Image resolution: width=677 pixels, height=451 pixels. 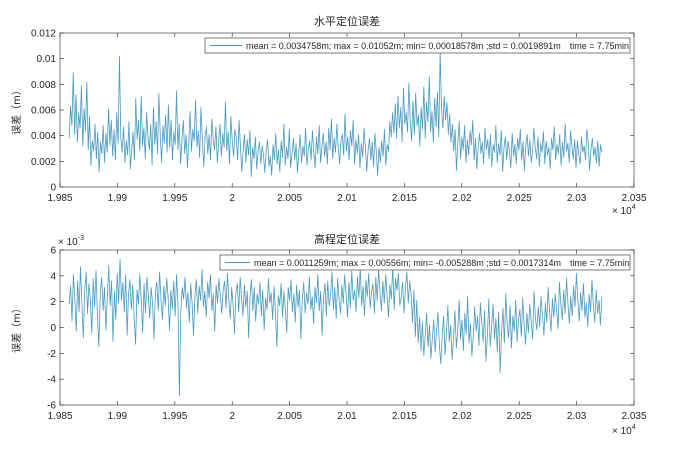 I want to click on y-tick-label: 0.008, so click(x=43, y=85).